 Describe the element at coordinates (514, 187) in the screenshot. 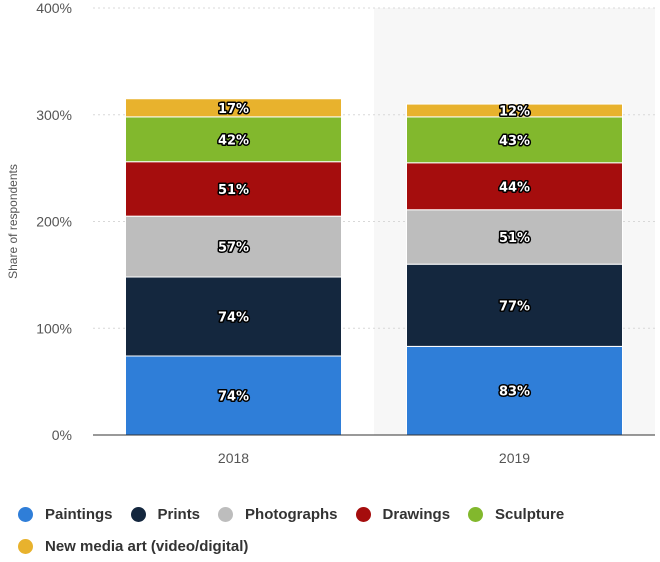

I see `data-label: 44%` at that location.